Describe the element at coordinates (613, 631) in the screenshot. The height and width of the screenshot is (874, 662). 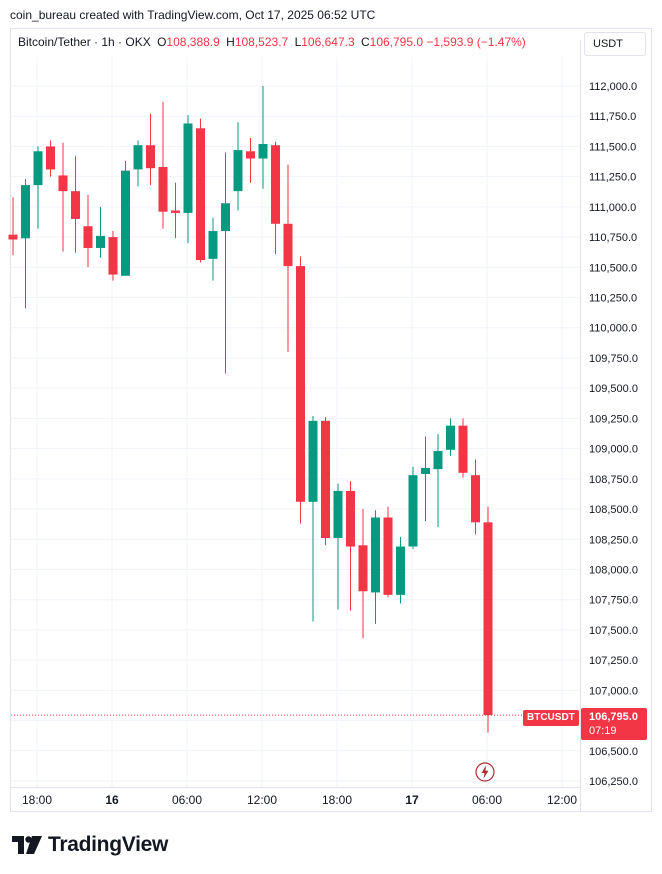
I see `price-tick-label: 107,500.0` at that location.